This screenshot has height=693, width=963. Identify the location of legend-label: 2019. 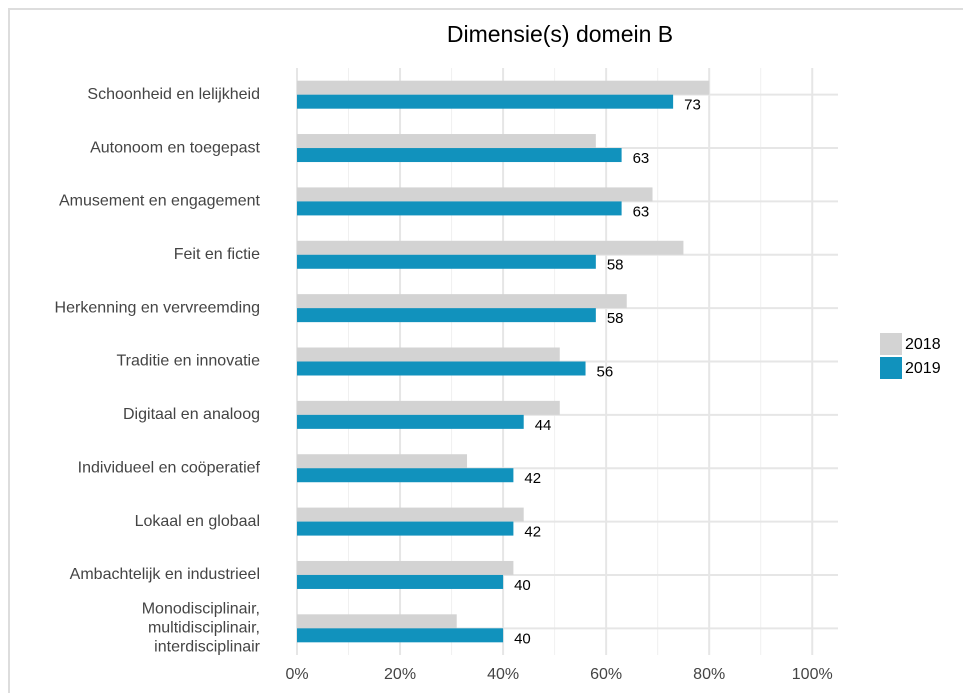
(923, 368).